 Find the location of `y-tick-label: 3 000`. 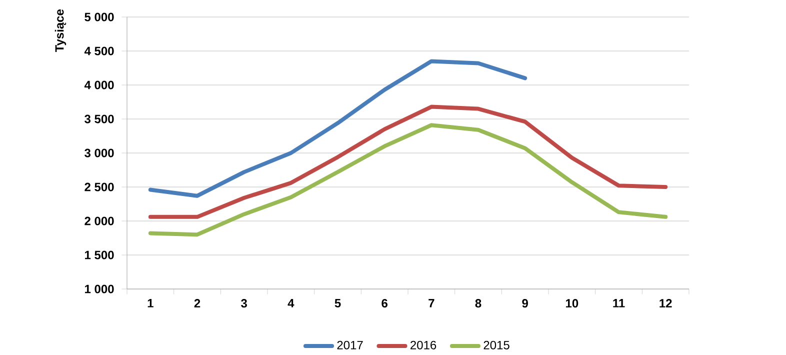

y-tick-label: 3 000 is located at coordinates (99, 153).